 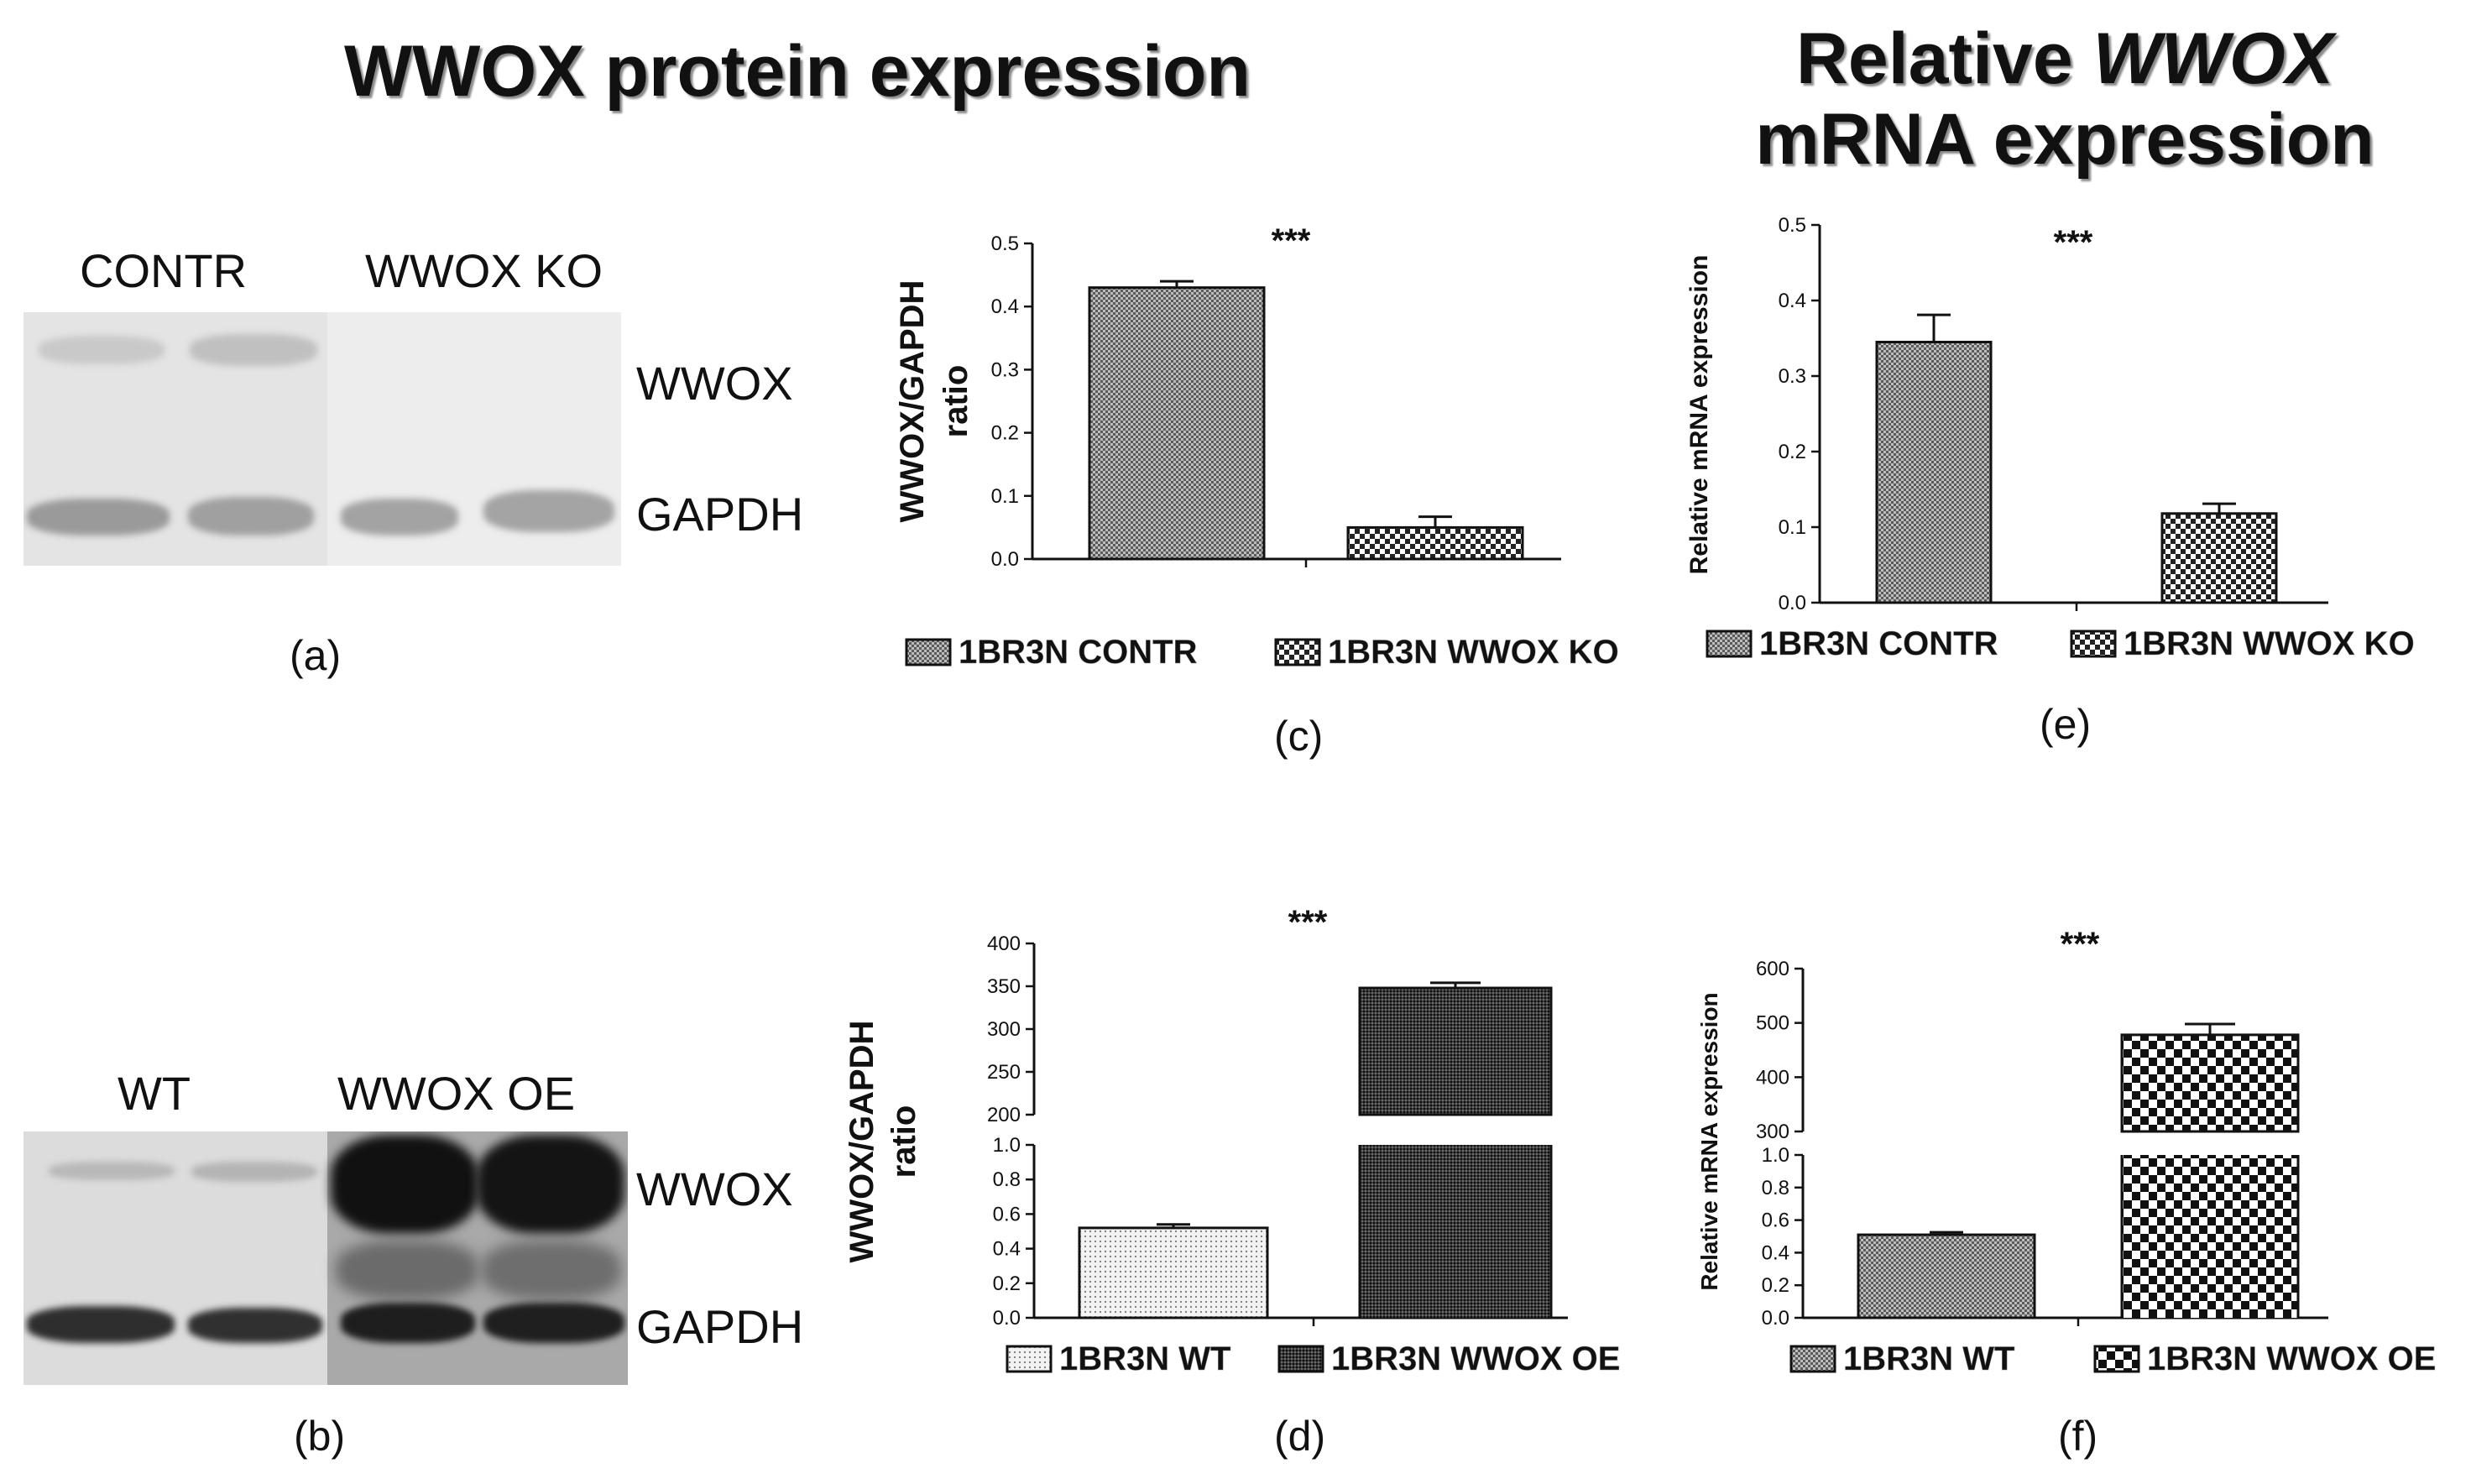 I want to click on y-tick-label: 1.0, so click(x=1775, y=1155).